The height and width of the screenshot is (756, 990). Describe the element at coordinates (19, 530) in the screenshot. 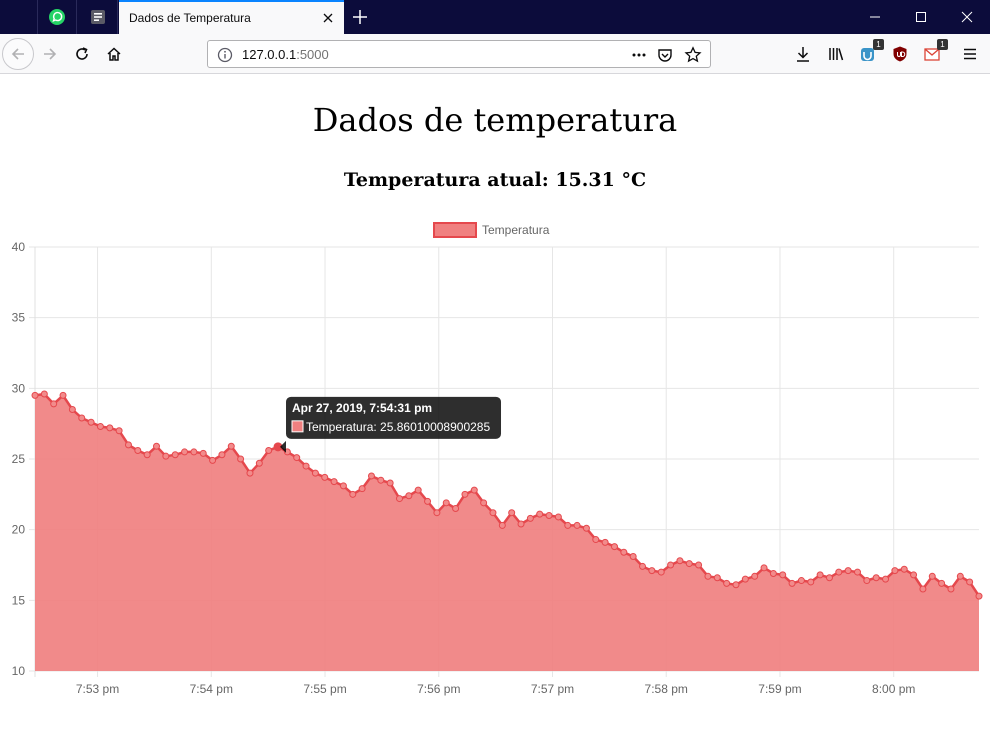

I see `y-tick-label: 20` at that location.